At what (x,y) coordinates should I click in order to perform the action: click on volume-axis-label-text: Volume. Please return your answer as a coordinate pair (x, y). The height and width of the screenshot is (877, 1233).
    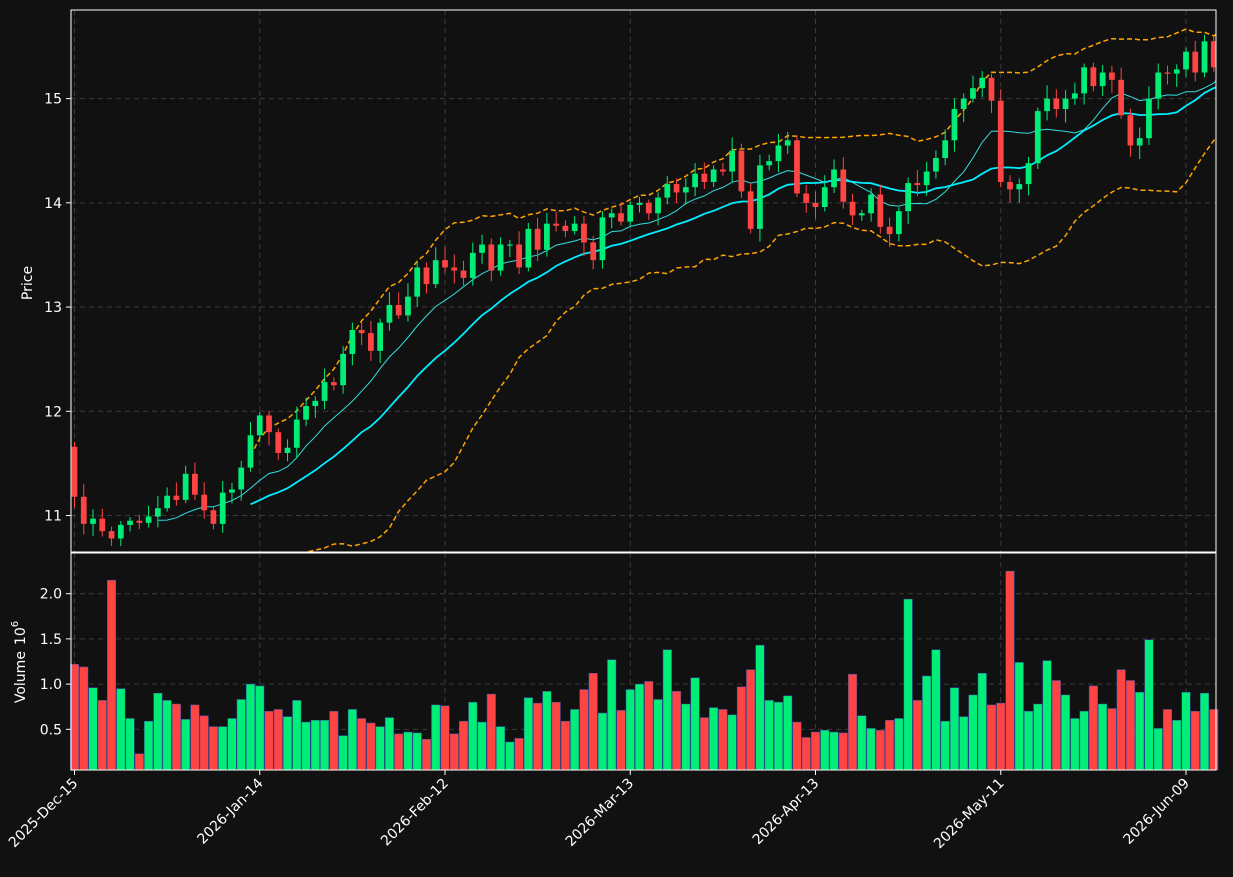
    Looking at the image, I should click on (21, 677).